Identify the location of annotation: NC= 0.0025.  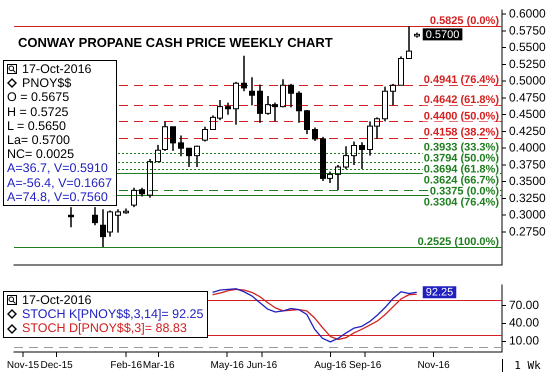
(40, 154).